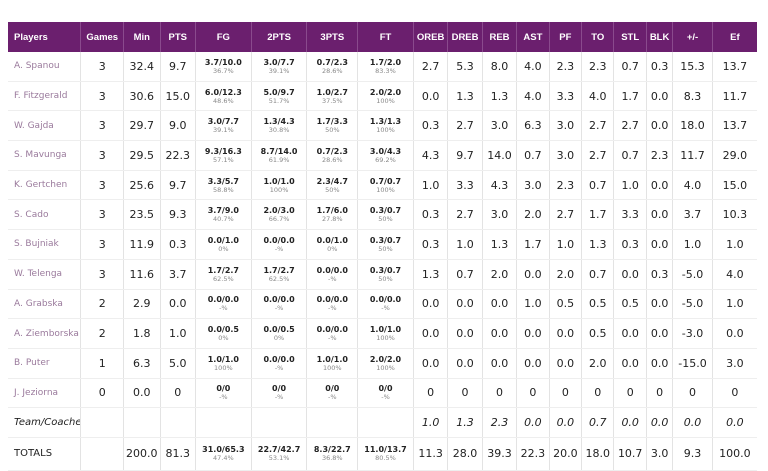 Image resolution: width=768 pixels, height=471 pixels. I want to click on cell-pts: 9.7, so click(177, 67).